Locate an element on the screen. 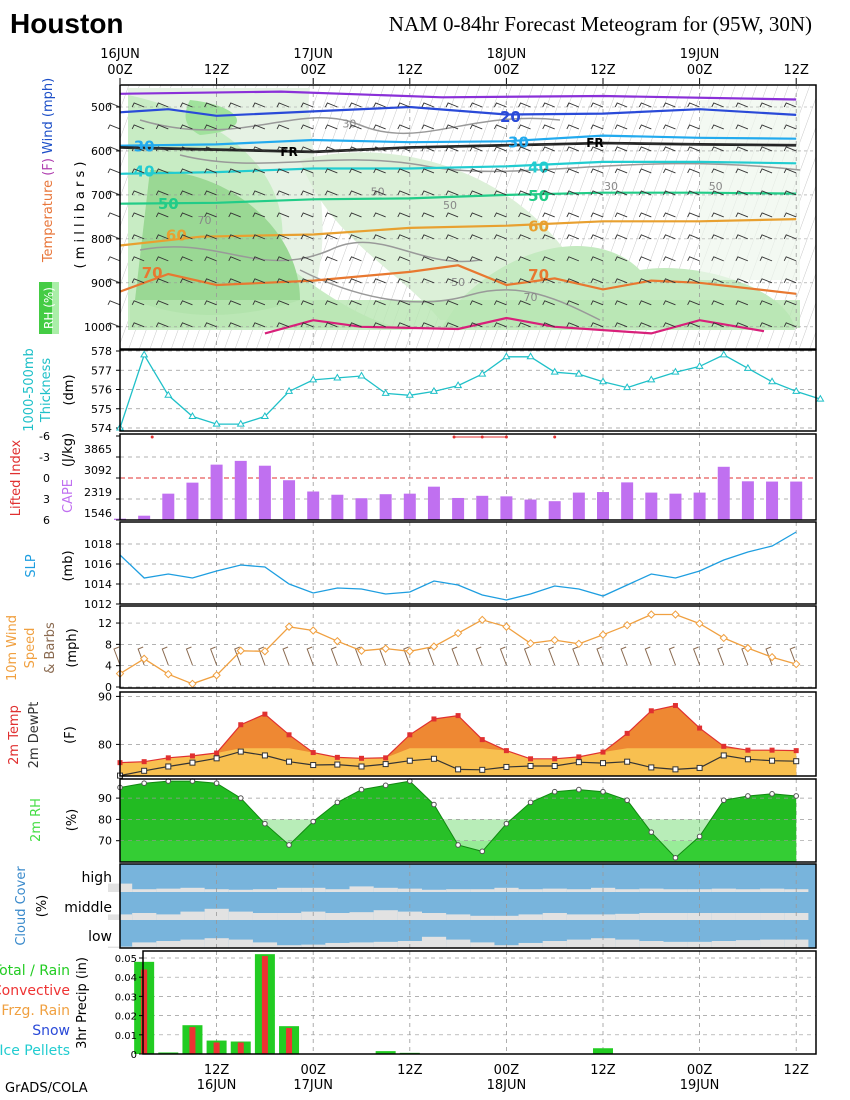 Image resolution: width=850 pixels, height=1100 pixels. cape-label: CAPE is located at coordinates (68, 496).